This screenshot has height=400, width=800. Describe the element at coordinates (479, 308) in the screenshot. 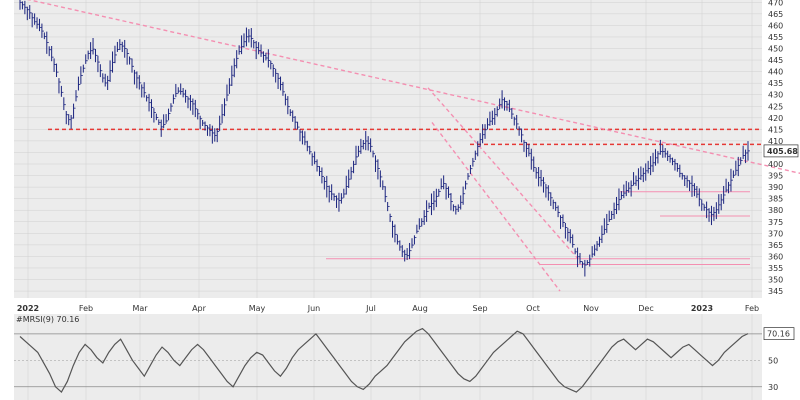

I see `date-tick-label: Sep` at that location.